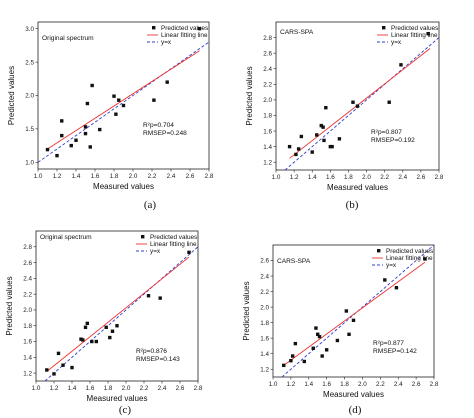  I want to click on rmsep-value: RMSEP=0.192, so click(393, 140).